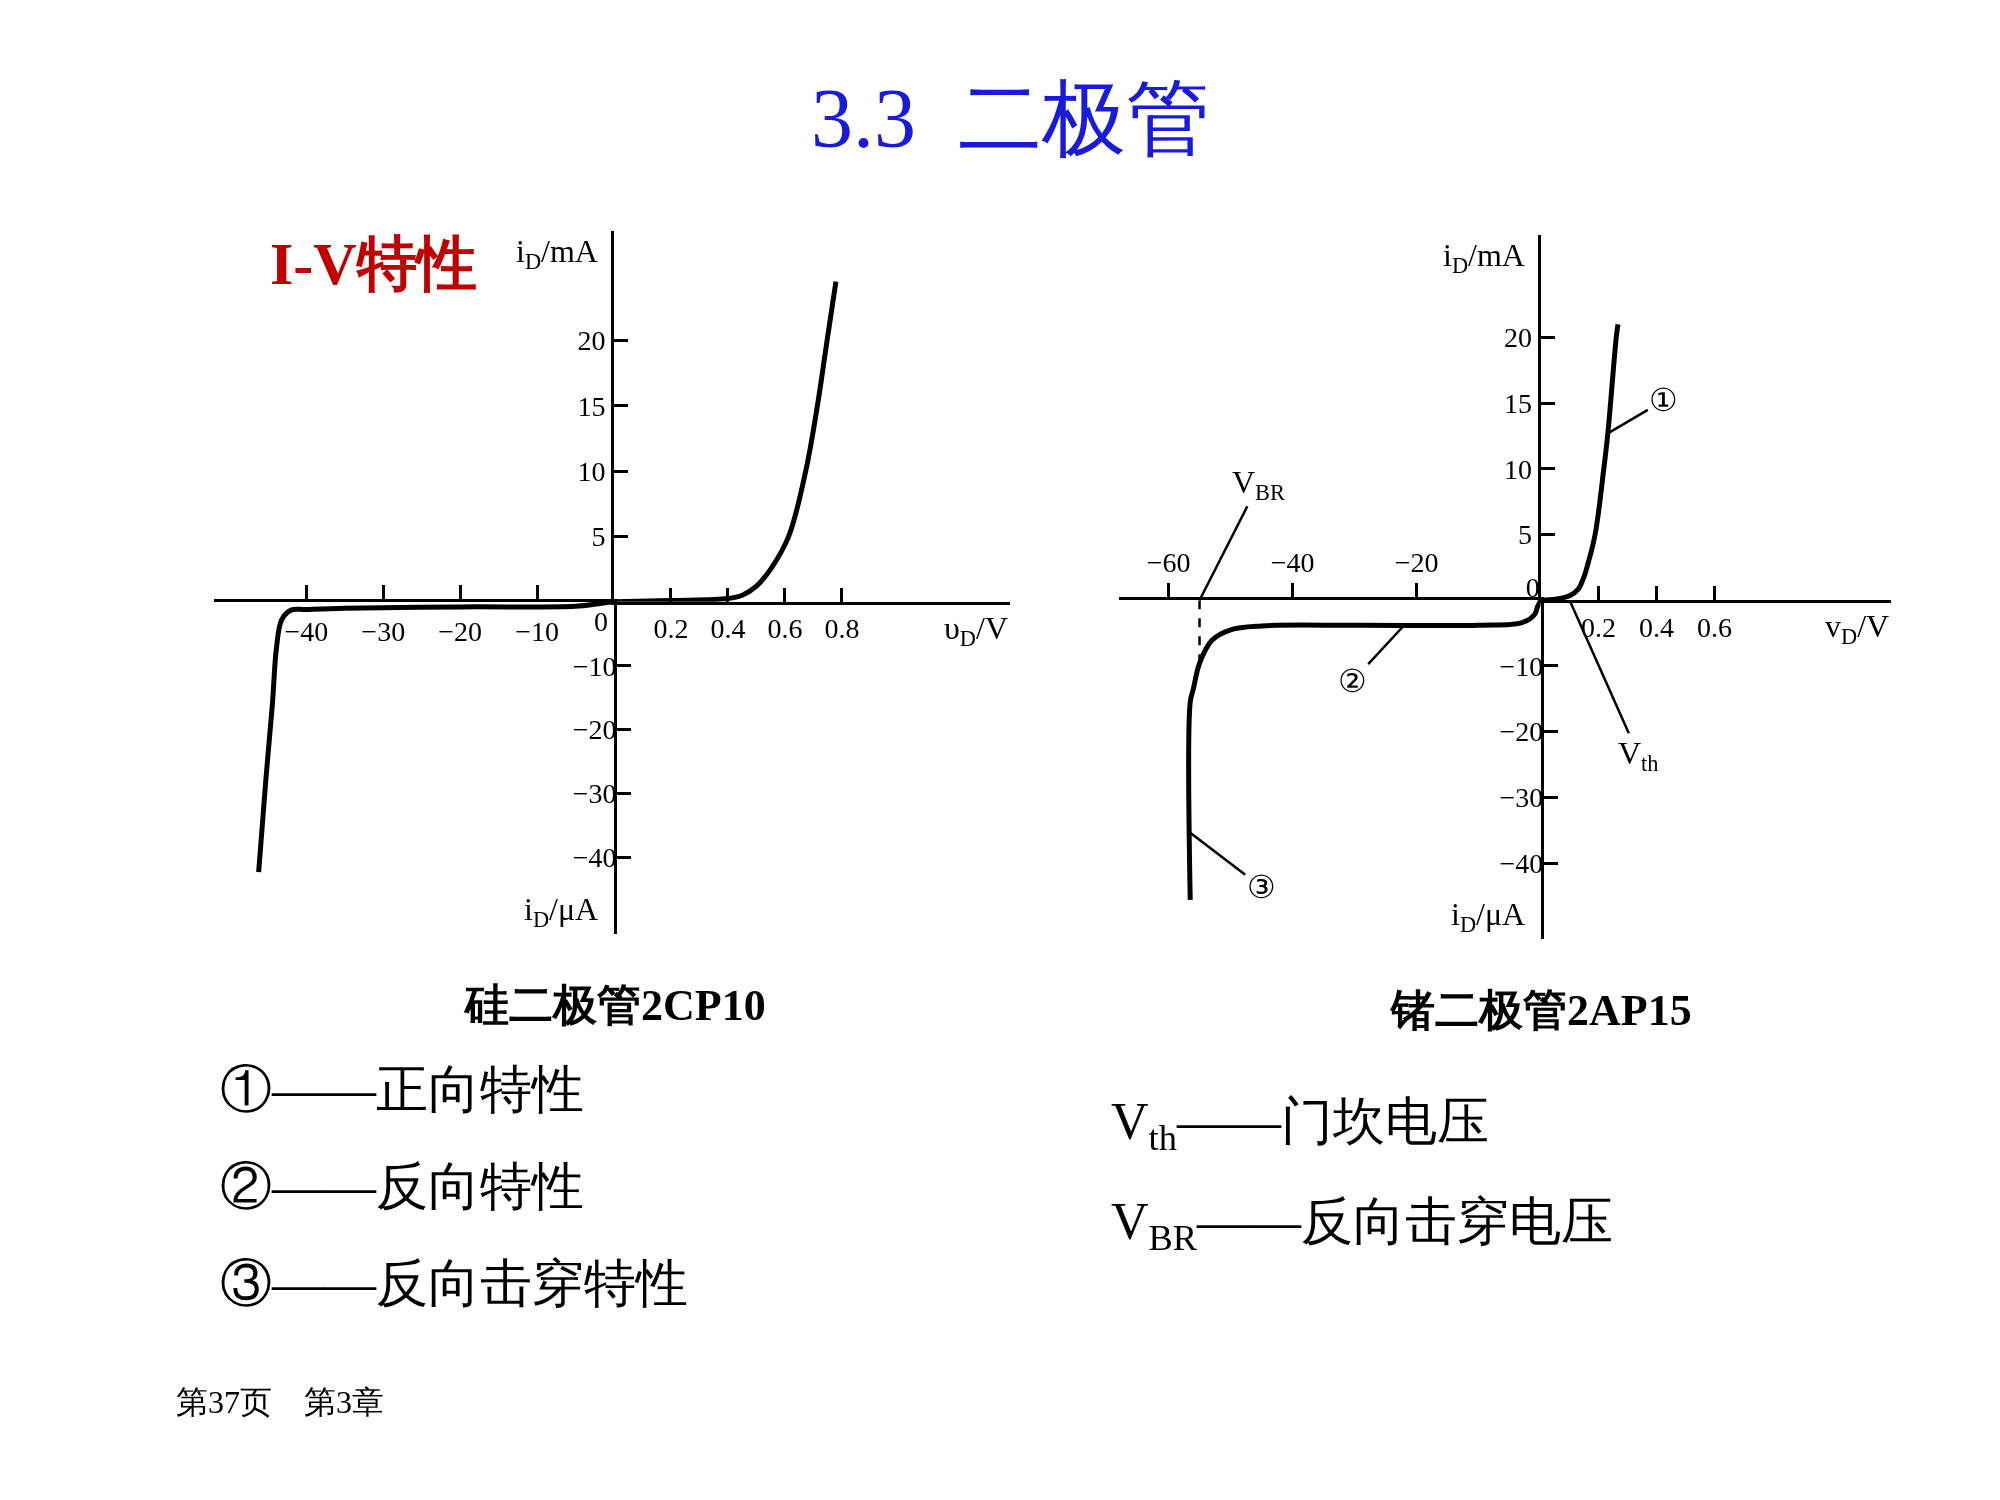 Image resolution: width=2000 pixels, height=1500 pixels. Describe the element at coordinates (671, 629) in the screenshot. I see `x-tick-label: 0.2` at that location.